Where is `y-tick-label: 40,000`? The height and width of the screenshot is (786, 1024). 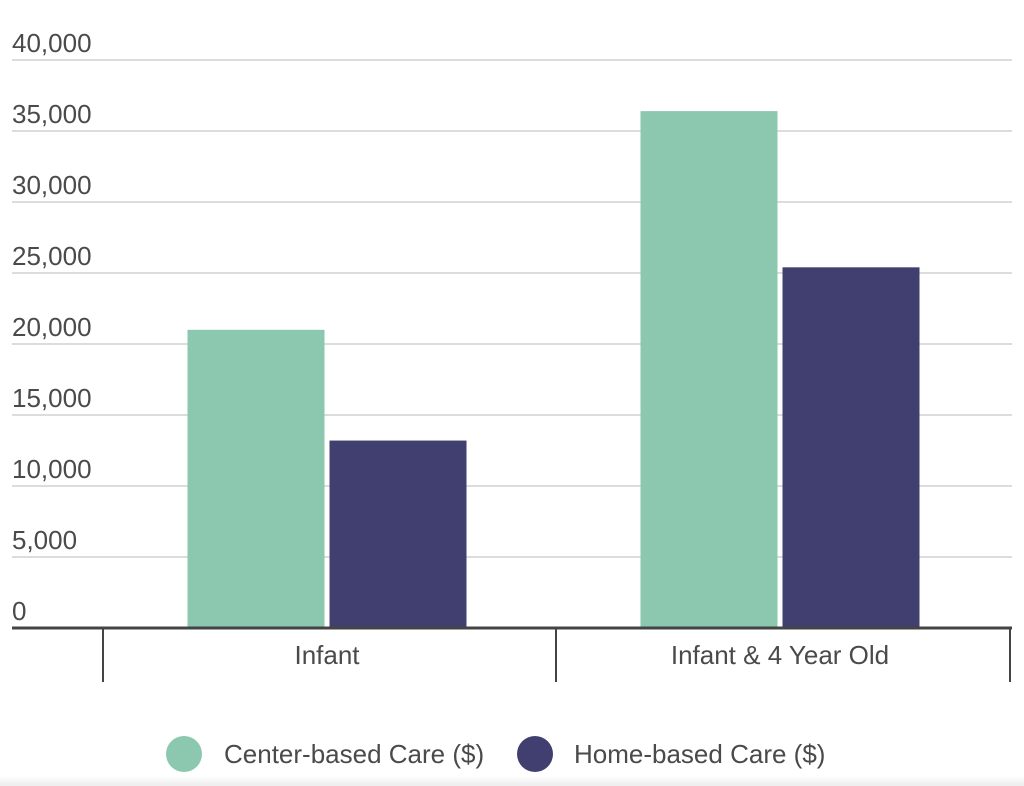
y-tick-label: 40,000 is located at coordinates (52, 43).